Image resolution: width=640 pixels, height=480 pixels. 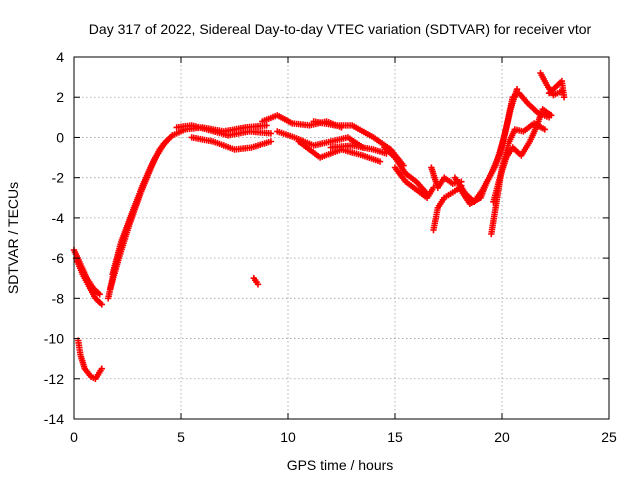 What do you see at coordinates (58, 298) in the screenshot?
I see `y-tick-label: -8` at bounding box center [58, 298].